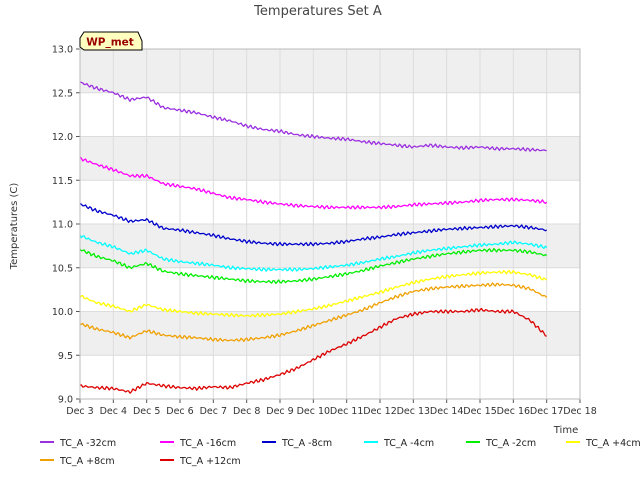 The image size is (640, 484). I want to click on y-tick-label: 10.0, so click(62, 312).